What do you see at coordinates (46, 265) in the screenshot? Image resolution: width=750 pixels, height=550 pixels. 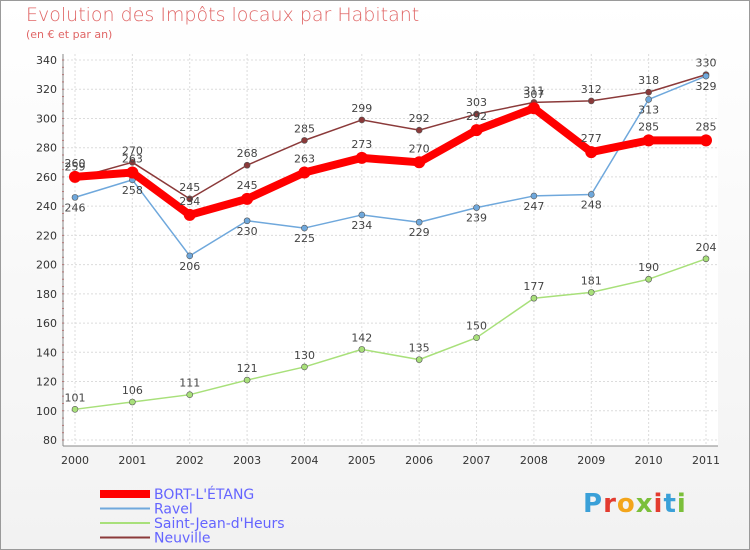 I see `y-tick-label: 200` at bounding box center [46, 265].